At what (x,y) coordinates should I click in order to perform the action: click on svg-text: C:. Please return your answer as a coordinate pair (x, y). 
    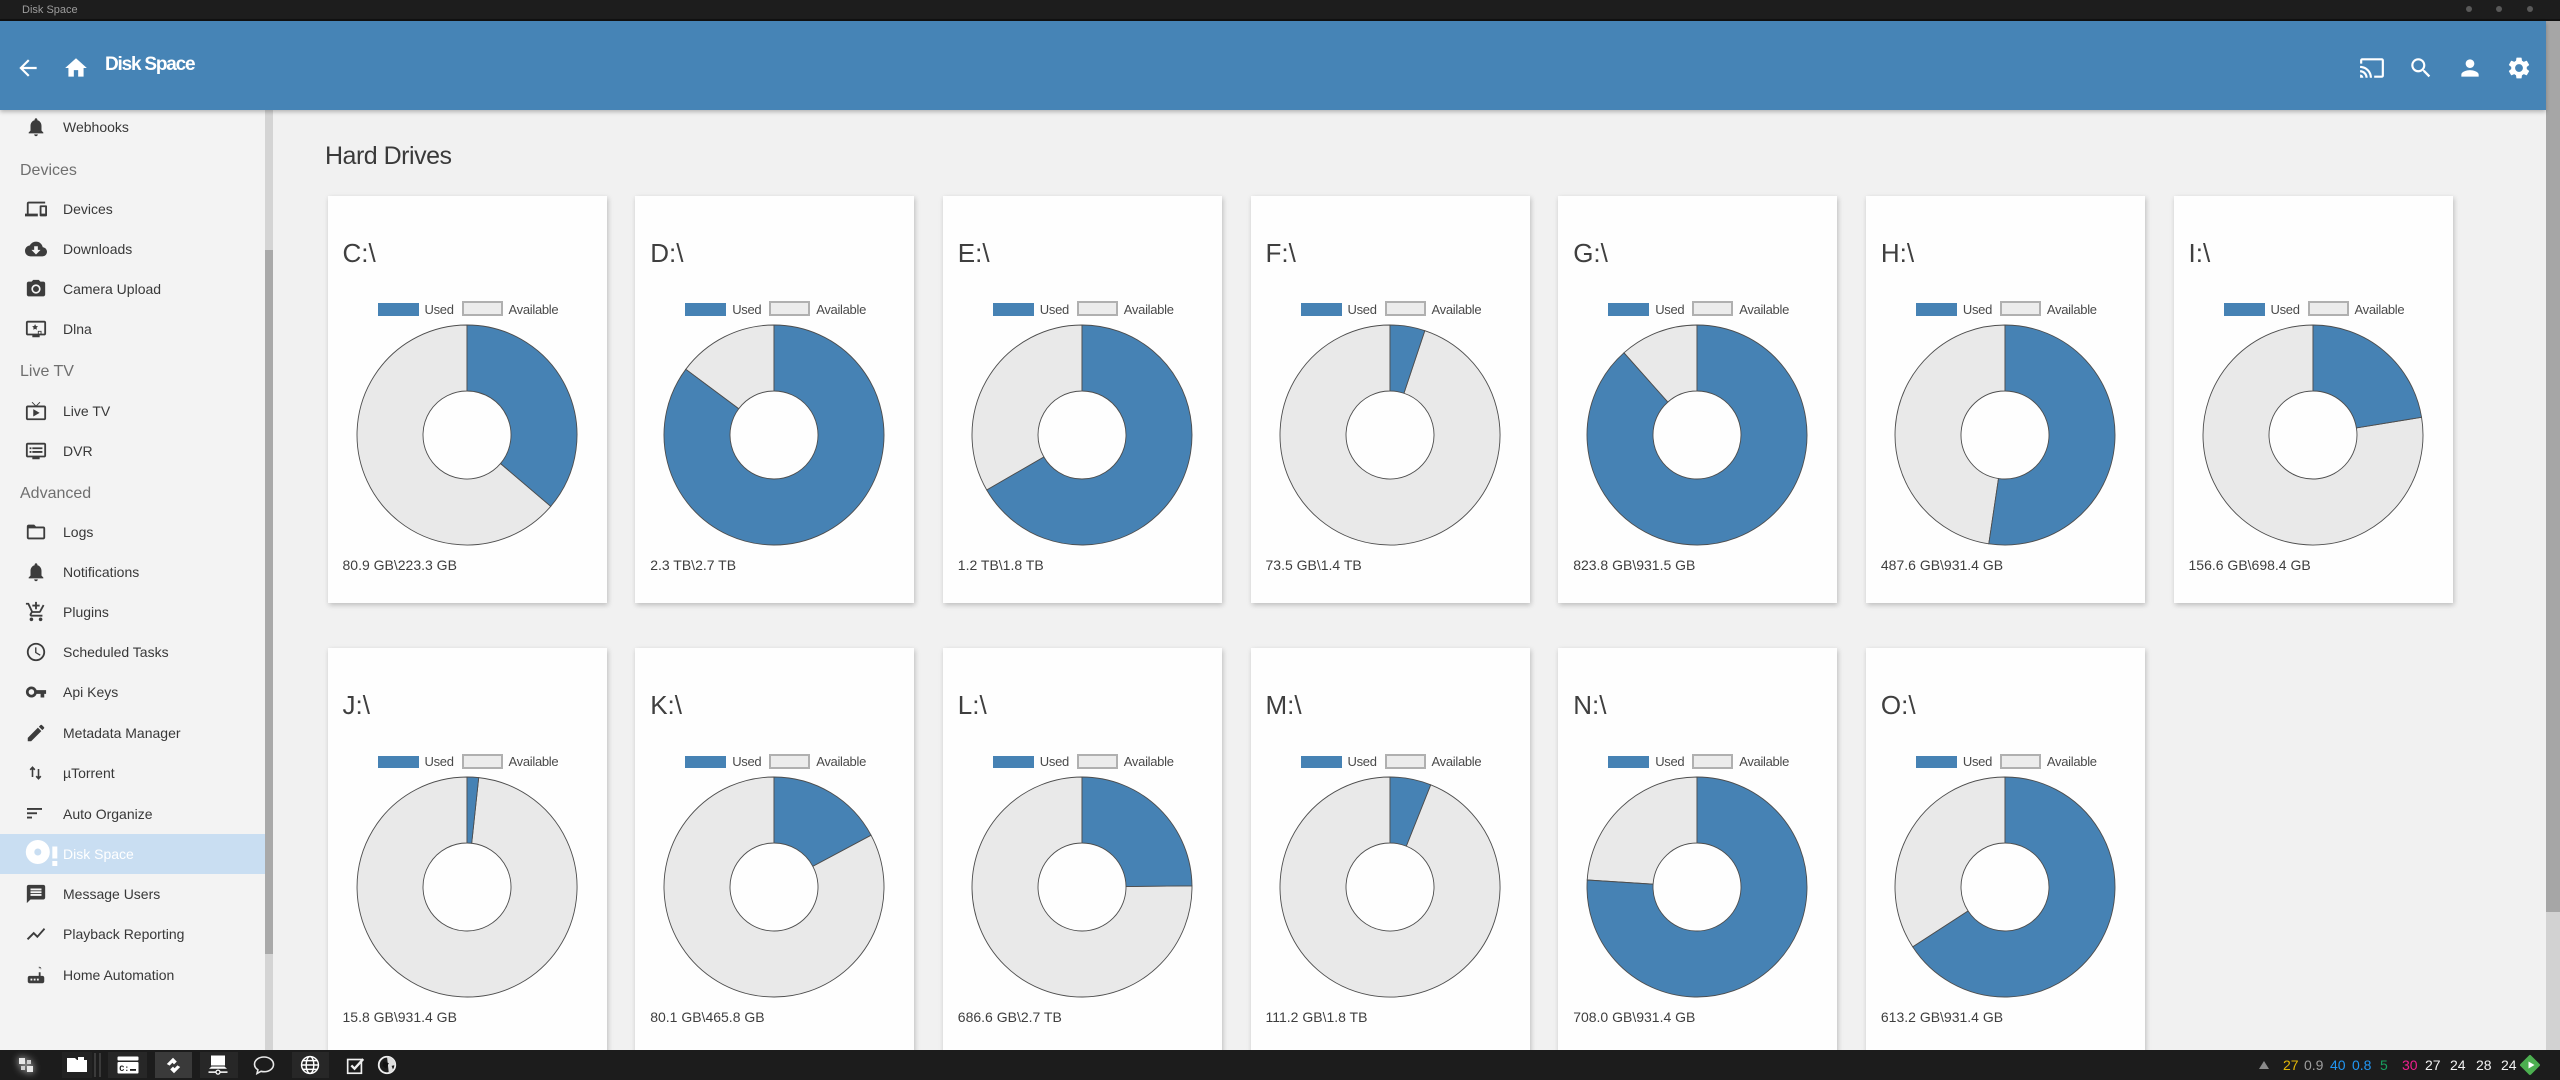
    Looking at the image, I should click on (124, 1069).